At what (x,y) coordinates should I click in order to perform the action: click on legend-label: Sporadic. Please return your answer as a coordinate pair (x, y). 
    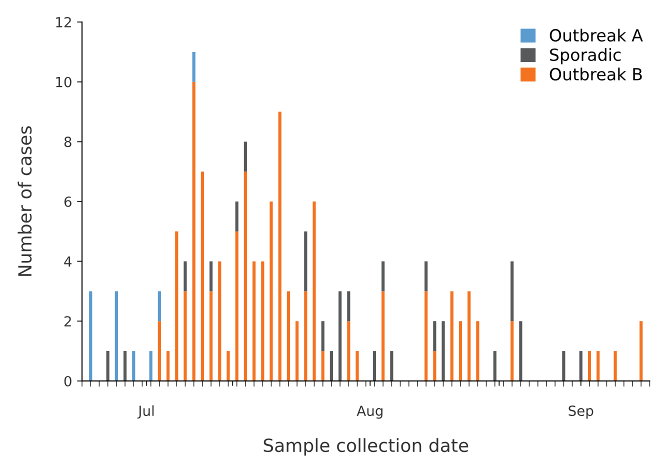
    Looking at the image, I should click on (585, 56).